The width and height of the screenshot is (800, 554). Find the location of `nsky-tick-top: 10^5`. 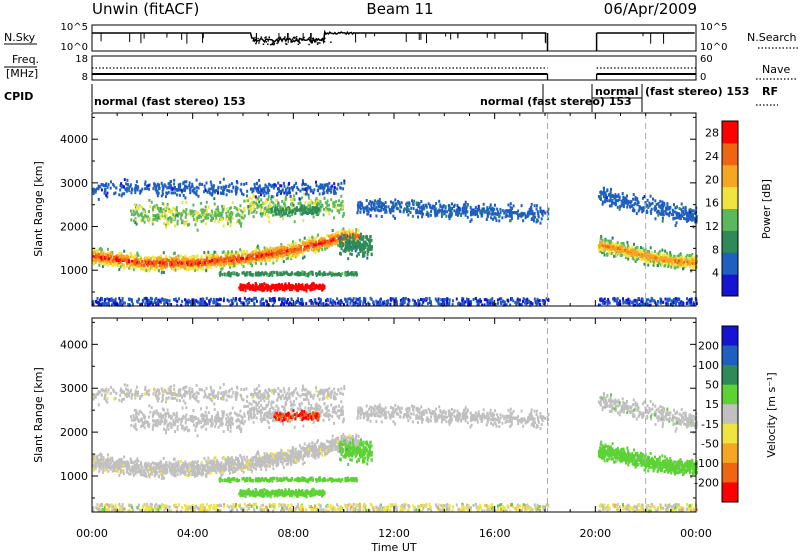

nsky-tick-top: 10^5 is located at coordinates (74, 27).